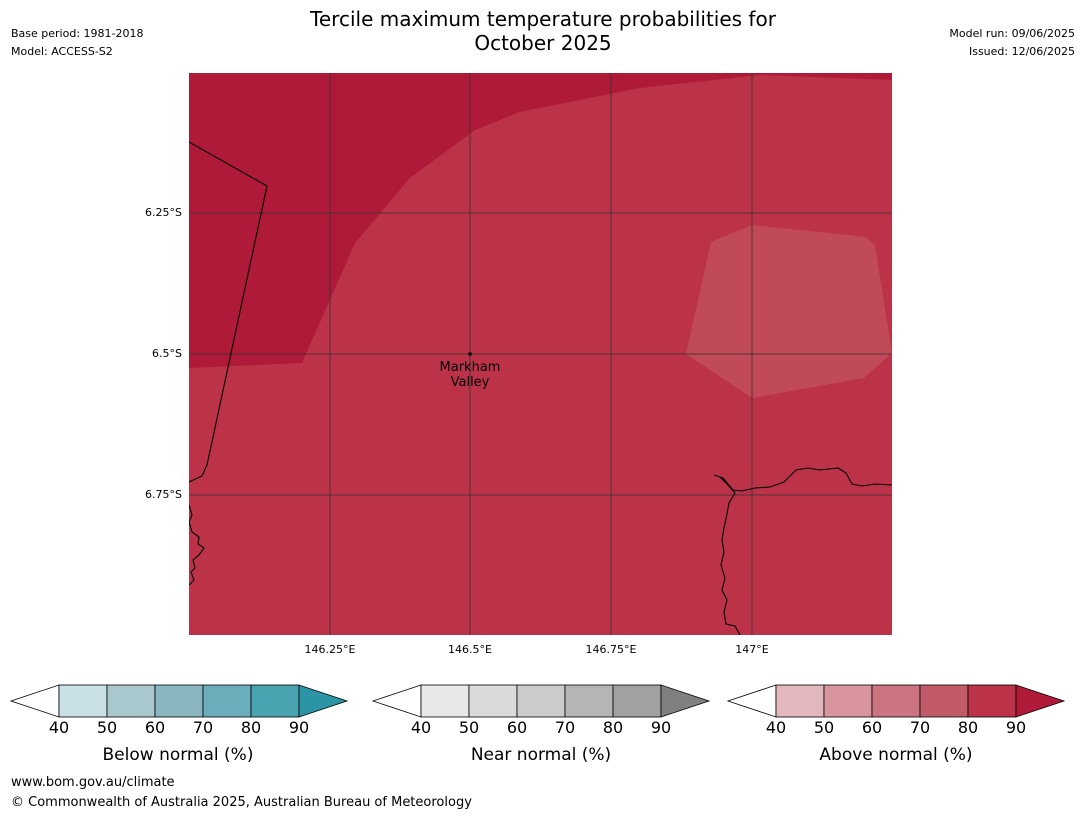 The width and height of the screenshot is (1085, 816). I want to click on colorbar-above-normal, so click(896, 701).